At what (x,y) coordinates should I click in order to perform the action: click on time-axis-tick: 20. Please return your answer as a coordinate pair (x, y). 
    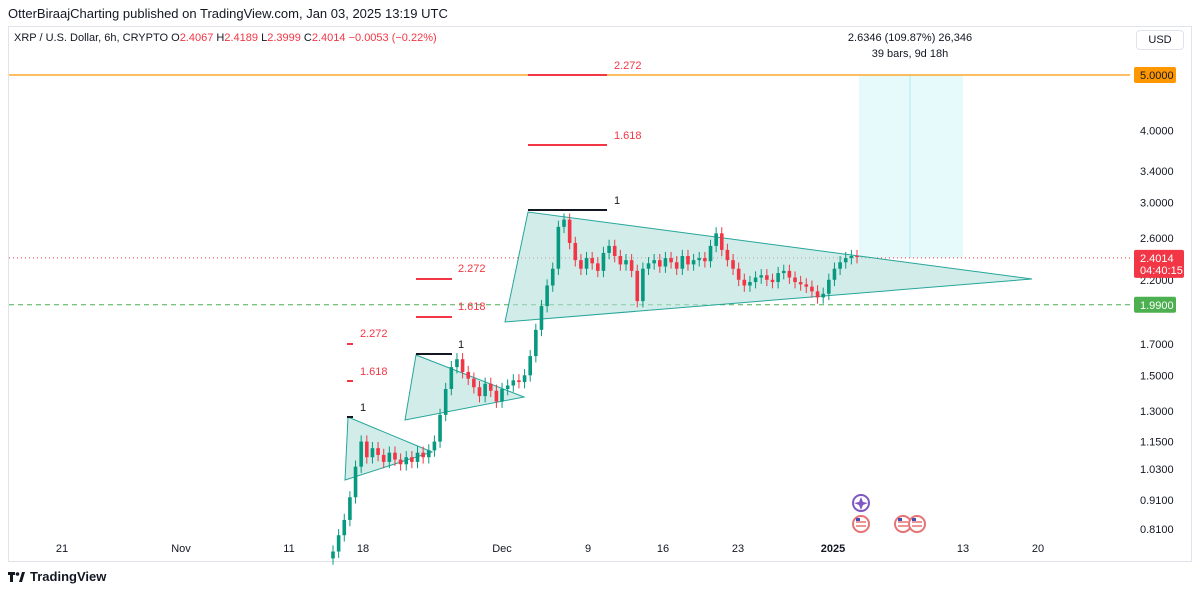
    Looking at the image, I should click on (1038, 549).